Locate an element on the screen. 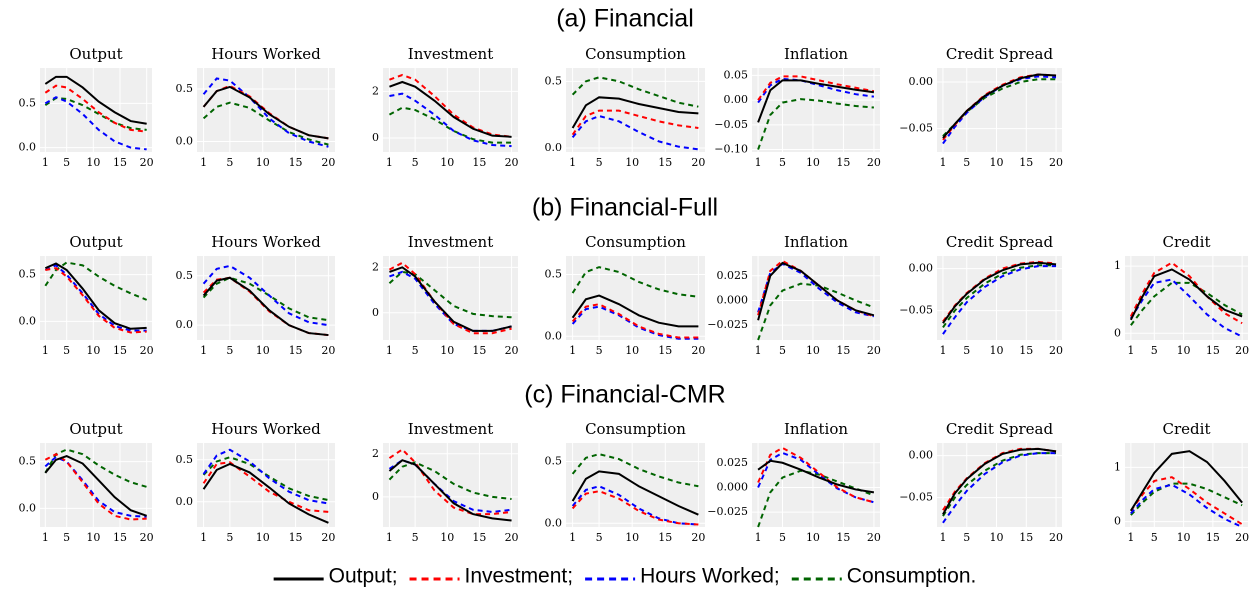 The image size is (1251, 590). section-title: (c) Financial-CMR is located at coordinates (624, 395).